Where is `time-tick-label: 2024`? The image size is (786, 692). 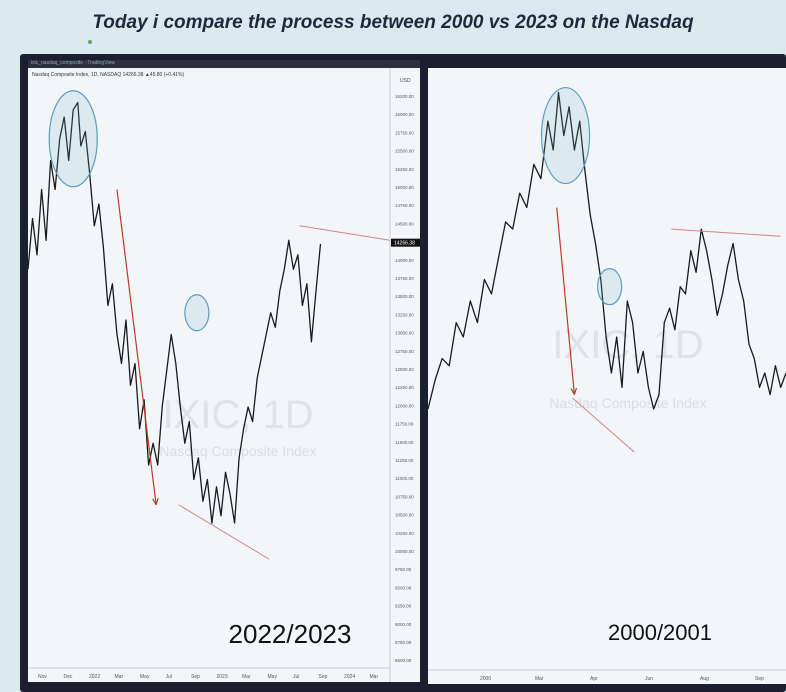
time-tick-label: 2024 is located at coordinates (349, 677).